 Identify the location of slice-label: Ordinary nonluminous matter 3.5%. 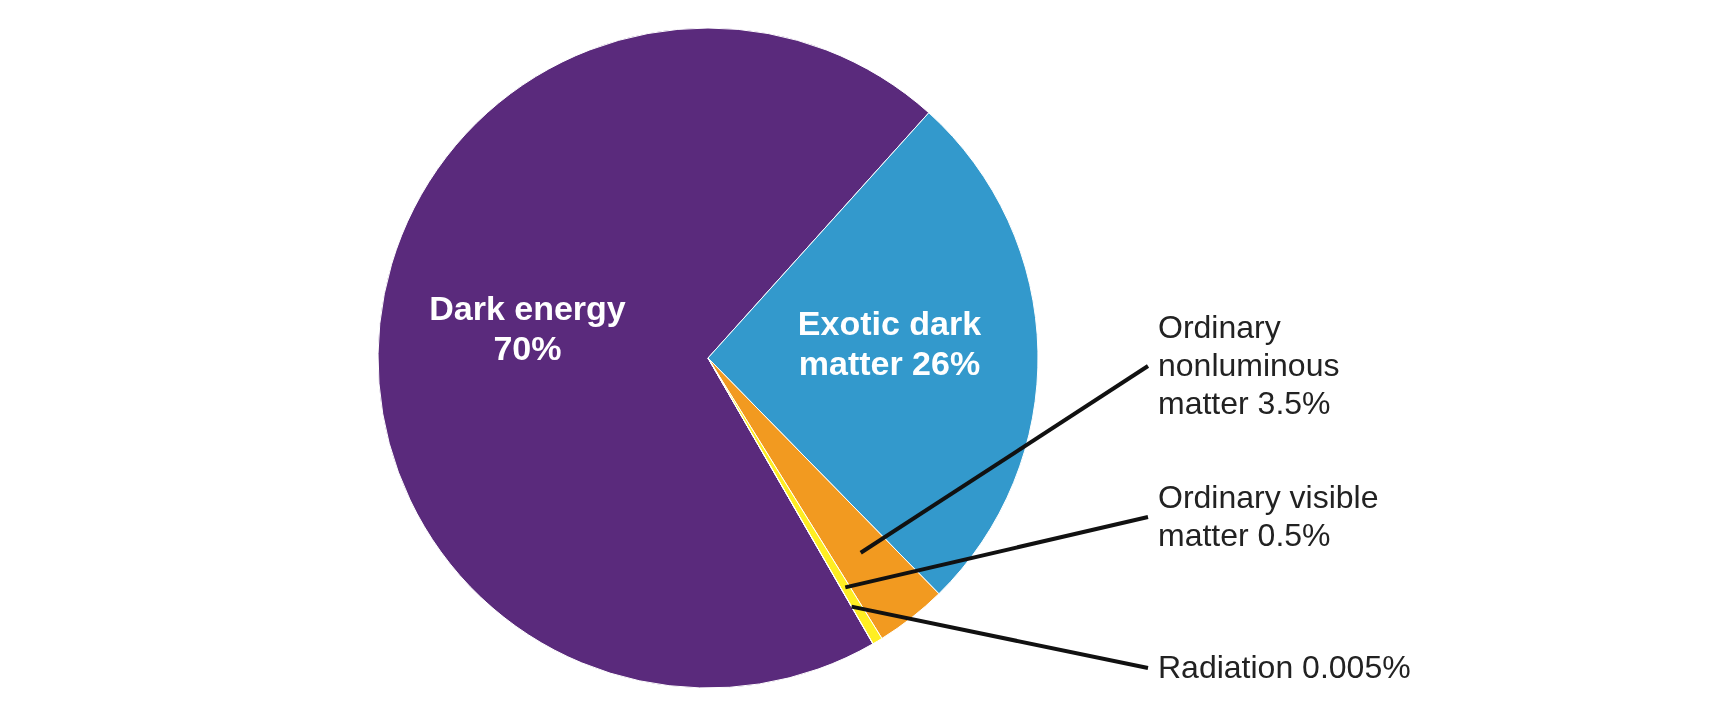
(1249, 365).